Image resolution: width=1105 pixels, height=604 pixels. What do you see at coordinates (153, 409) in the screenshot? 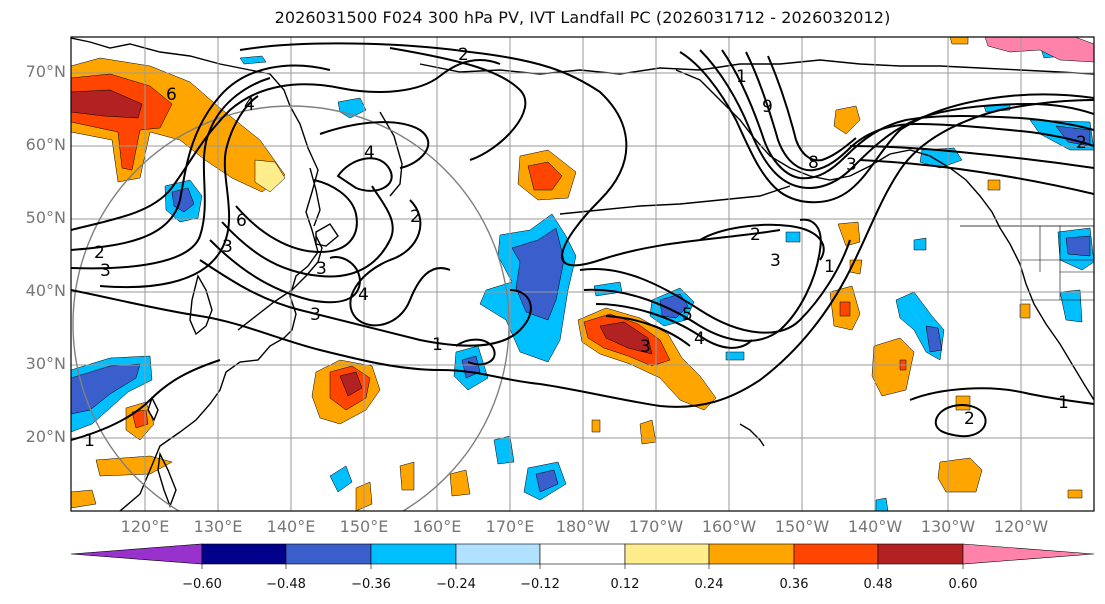
I see `coastline-taiwan` at bounding box center [153, 409].